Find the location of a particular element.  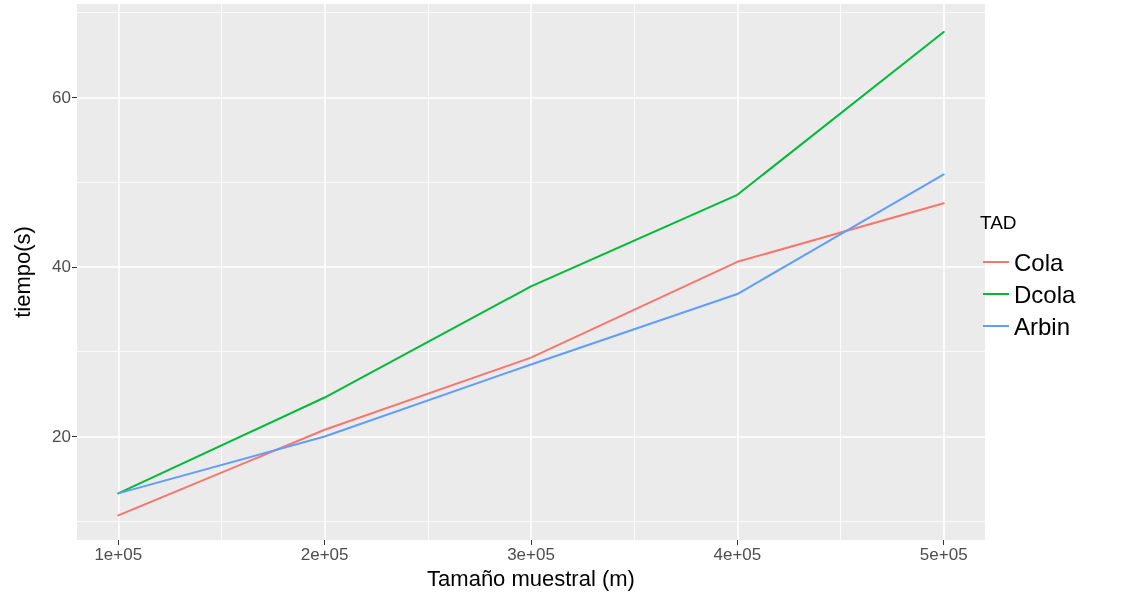

x-tick-label: 2e+05 is located at coordinates (324, 554).